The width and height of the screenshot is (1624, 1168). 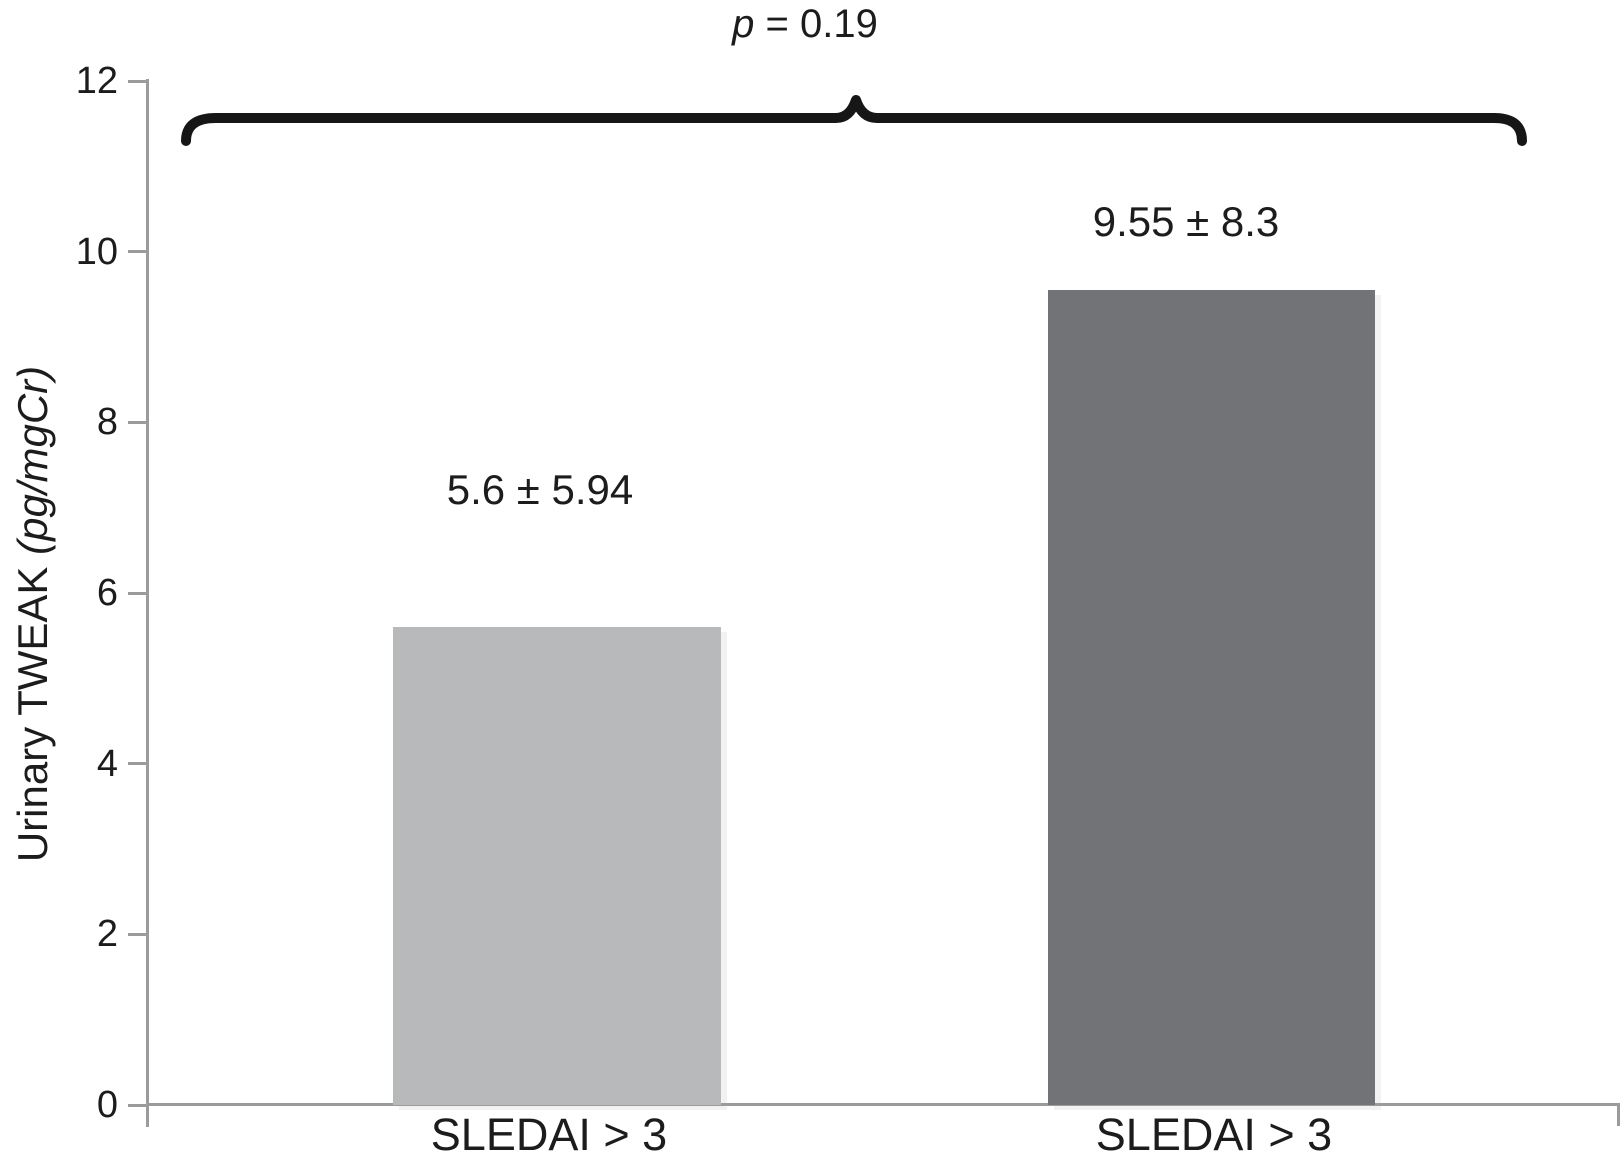 I want to click on bar-2-category-label: SLEDAI > 3, so click(x=1214, y=1134).